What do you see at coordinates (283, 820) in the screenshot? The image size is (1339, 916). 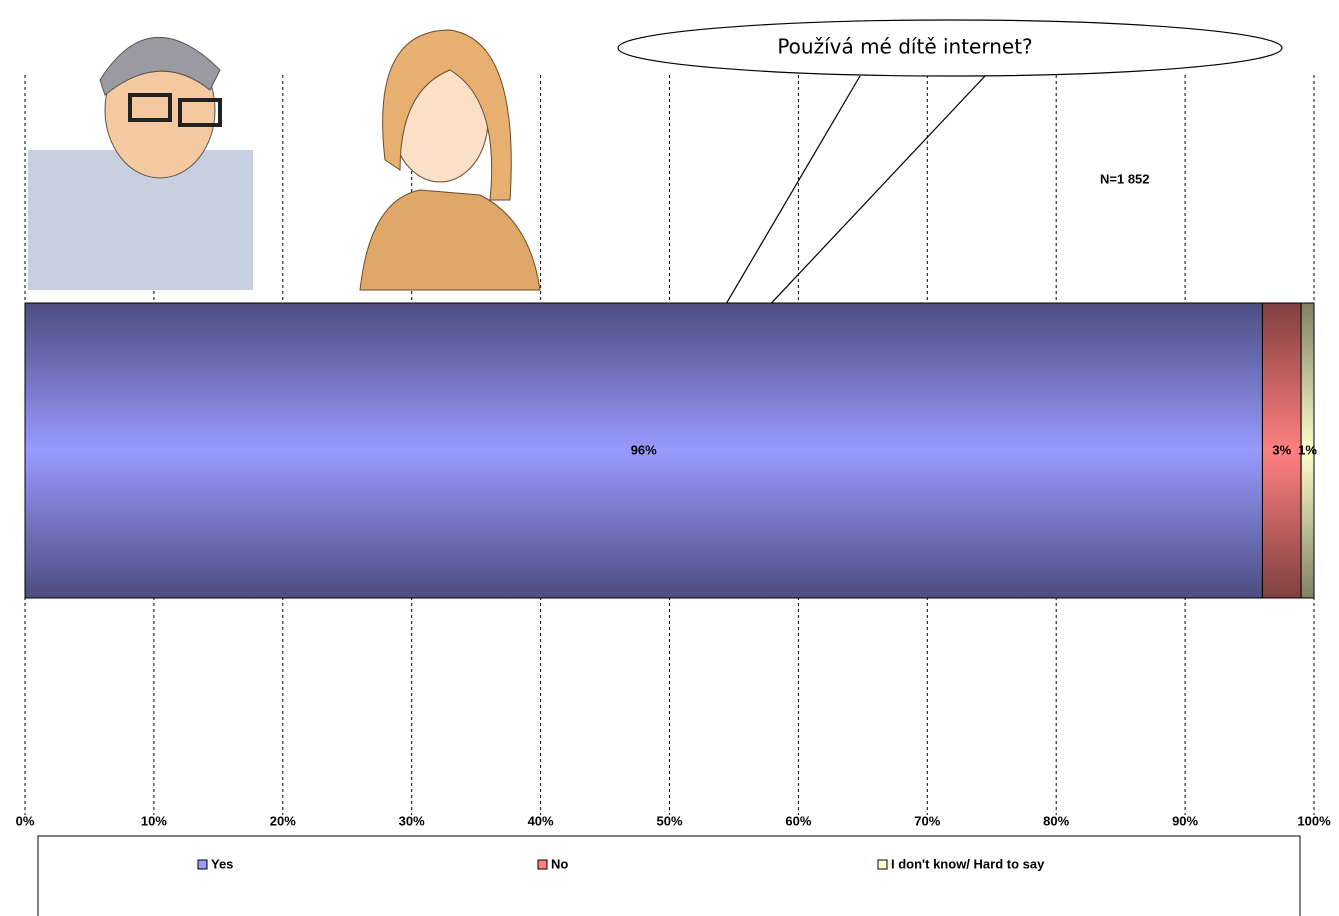 I see `x-tick-label: 20%` at bounding box center [283, 820].